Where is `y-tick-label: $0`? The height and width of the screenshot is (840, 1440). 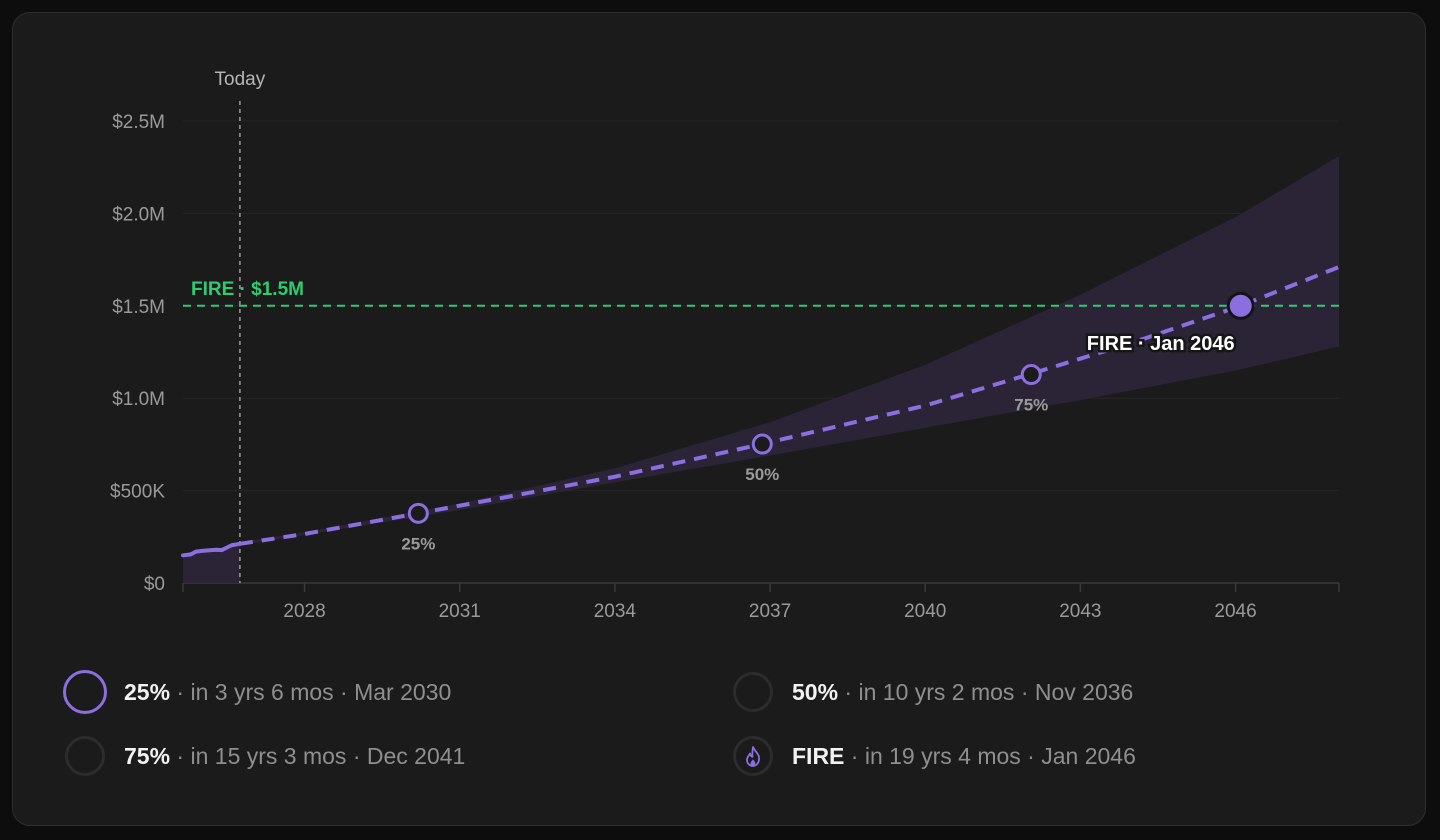
y-tick-label: $0 is located at coordinates (154, 584).